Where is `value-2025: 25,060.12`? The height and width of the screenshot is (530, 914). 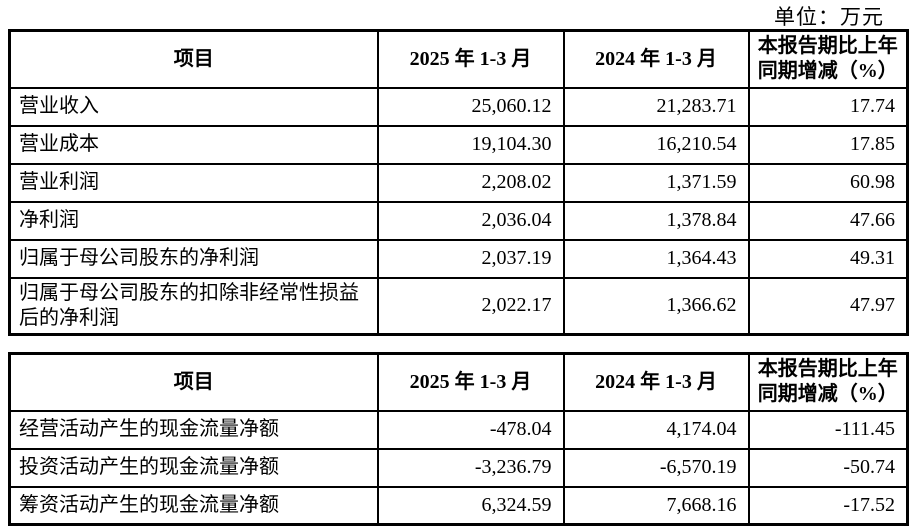 value-2025: 25,060.12 is located at coordinates (470, 106).